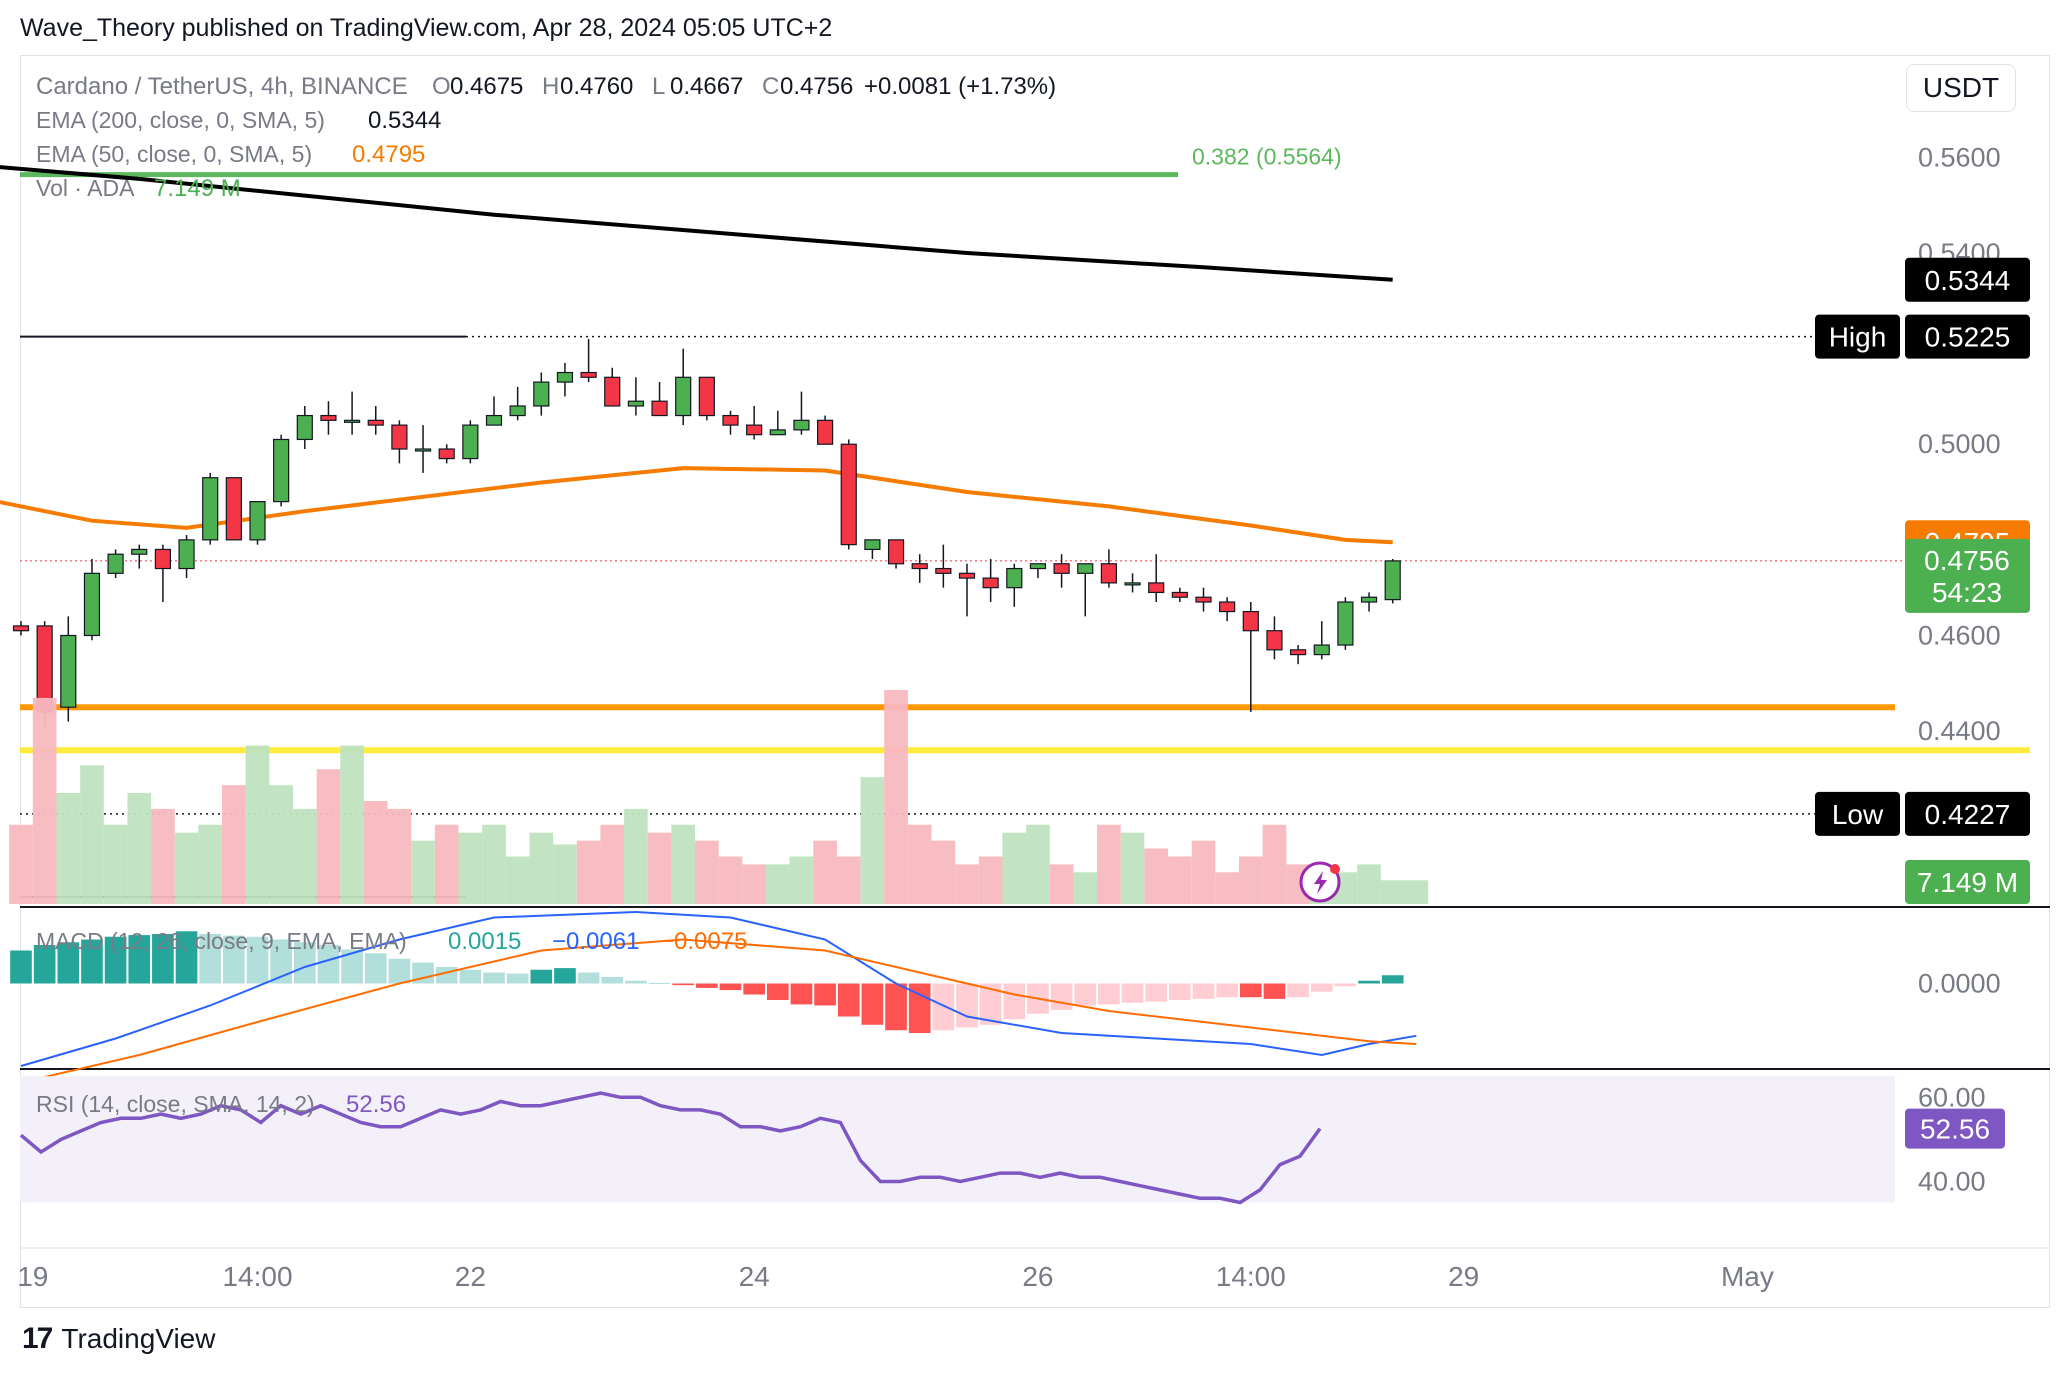 This screenshot has width=2066, height=1374. What do you see at coordinates (1857, 813) in the screenshot?
I see `low-tag: Low` at bounding box center [1857, 813].